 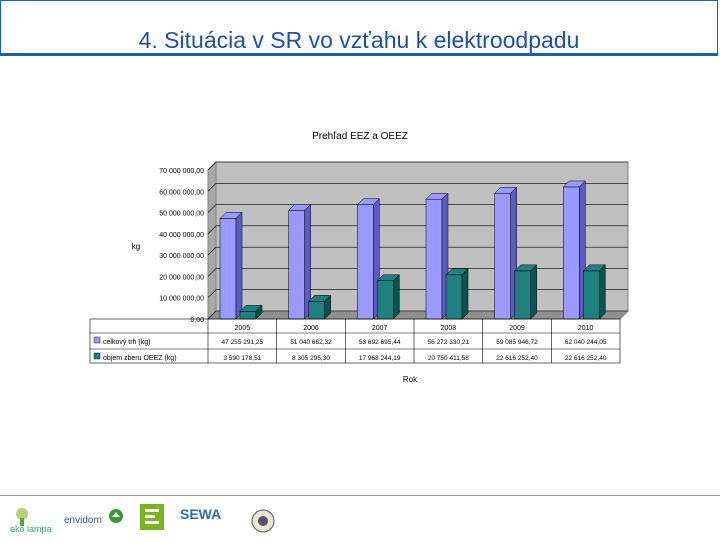 What do you see at coordinates (448, 358) in the screenshot?
I see `data-label: 20 750 411,58` at bounding box center [448, 358].